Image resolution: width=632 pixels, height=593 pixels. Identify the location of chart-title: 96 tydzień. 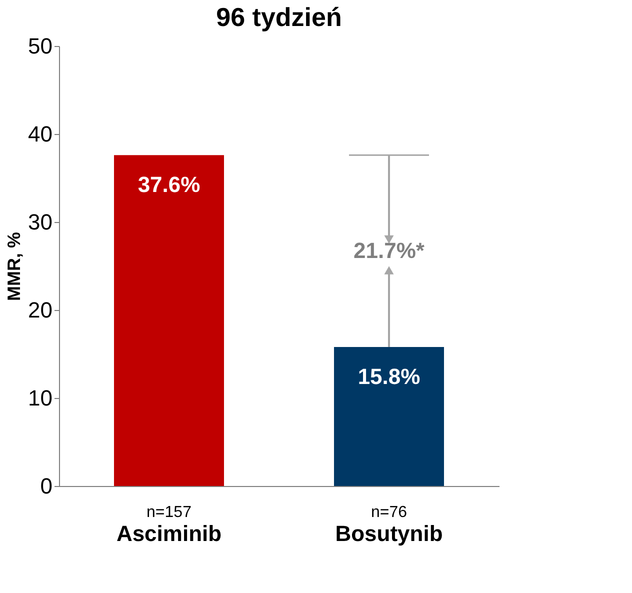
(279, 17).